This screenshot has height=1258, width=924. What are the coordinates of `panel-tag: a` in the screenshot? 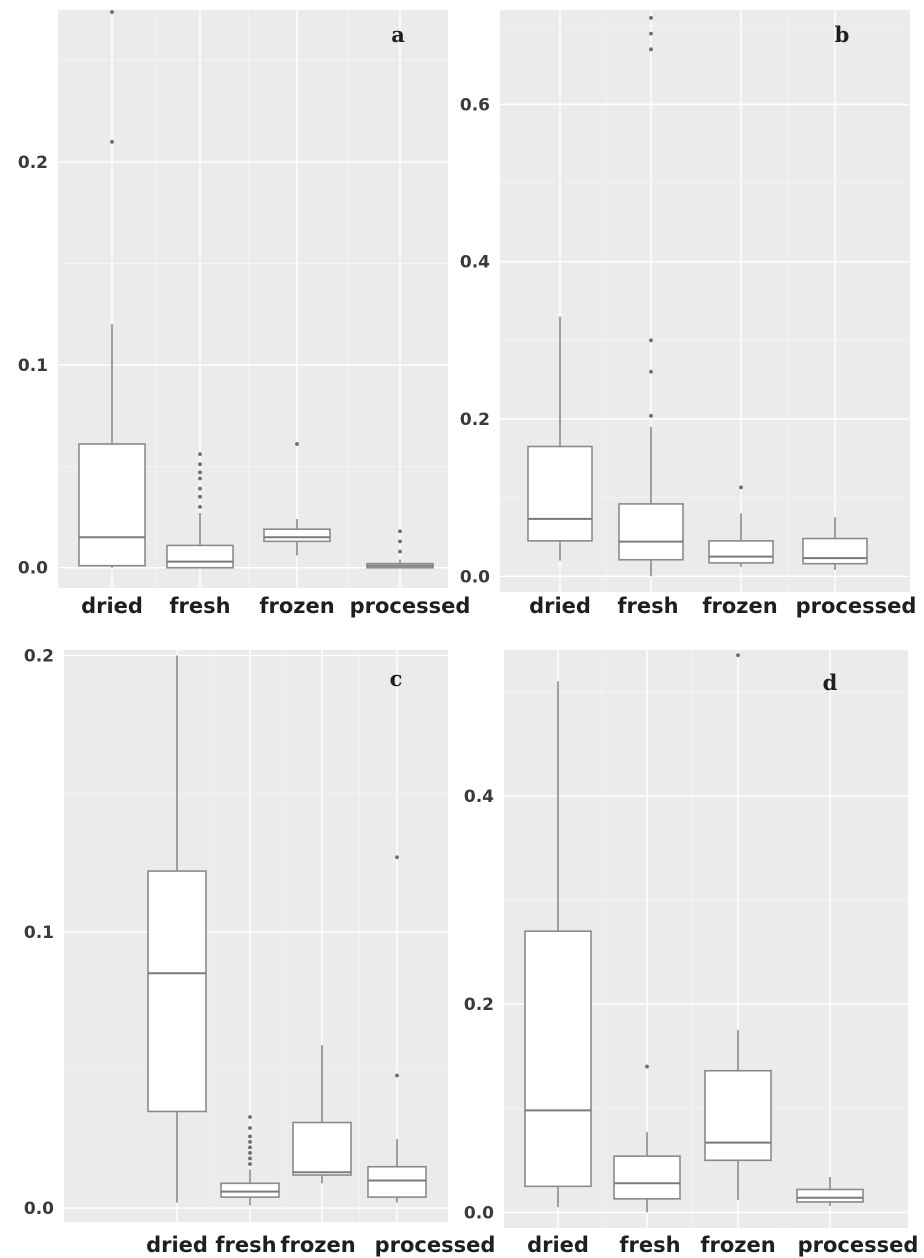 It's located at (398, 34).